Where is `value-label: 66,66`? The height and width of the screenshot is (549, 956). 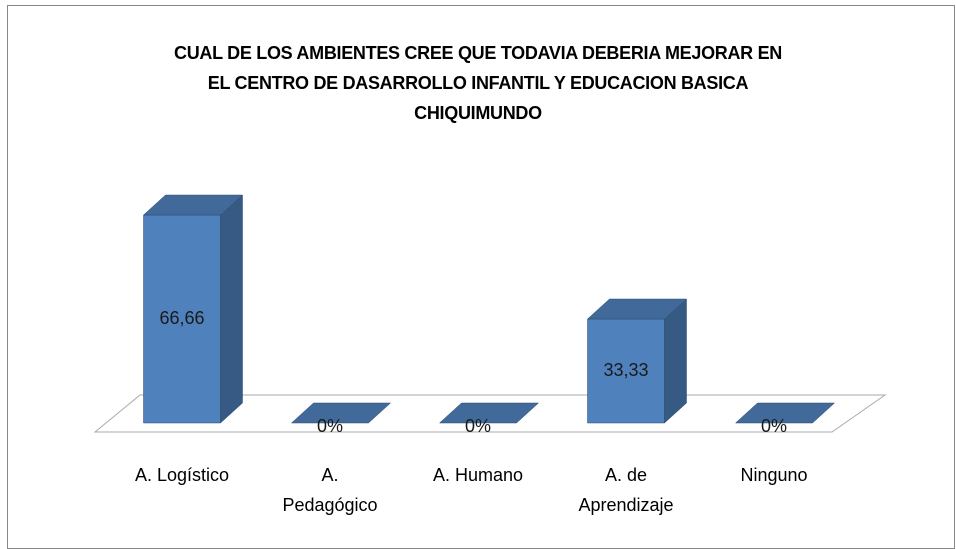 value-label: 66,66 is located at coordinates (181, 318).